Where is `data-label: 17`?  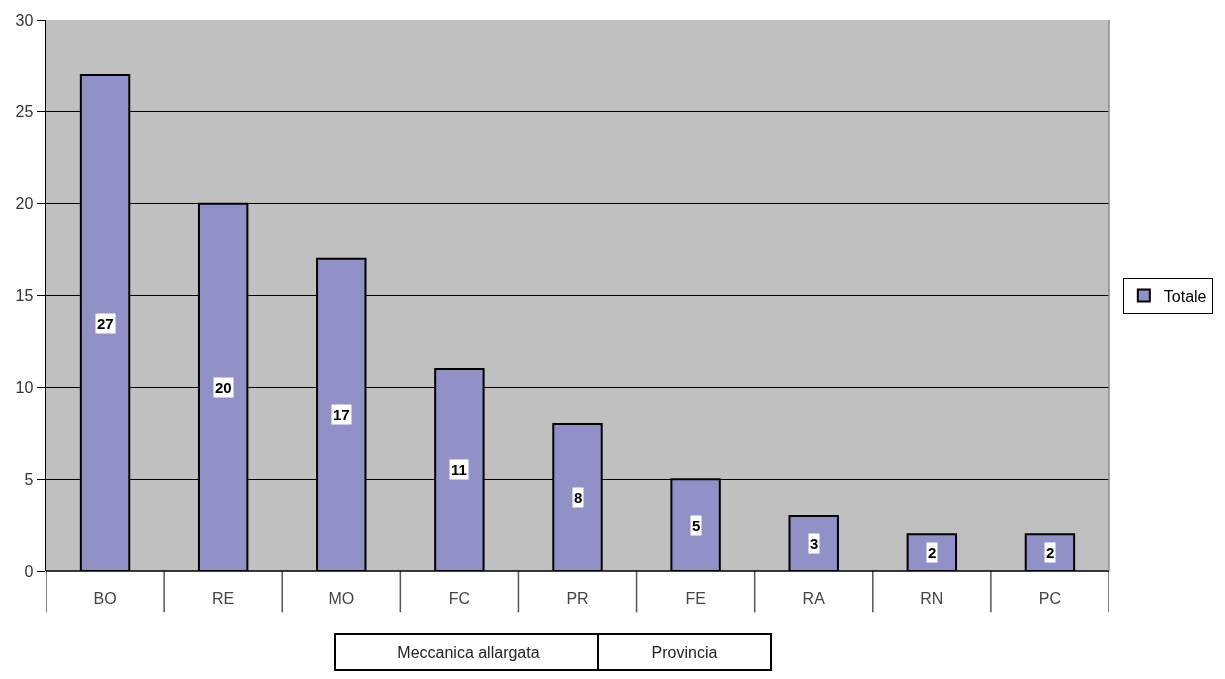
data-label: 17 is located at coordinates (341, 414).